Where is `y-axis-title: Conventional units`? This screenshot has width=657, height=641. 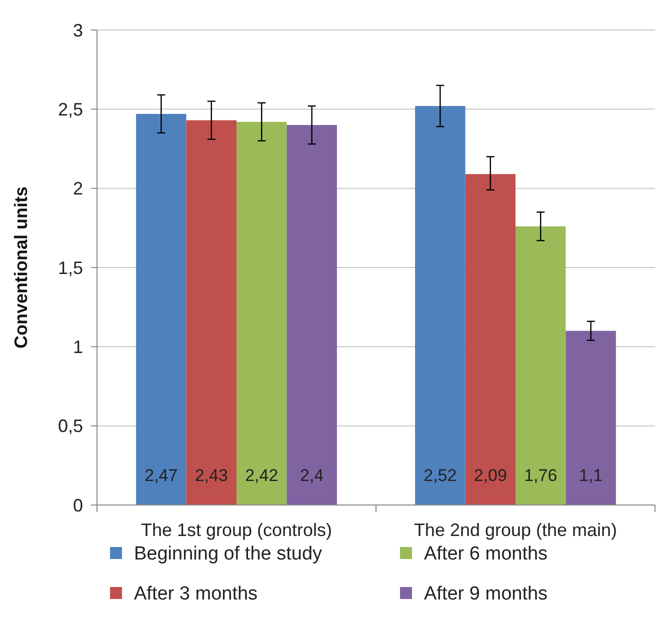 y-axis-title: Conventional units is located at coordinates (21, 267).